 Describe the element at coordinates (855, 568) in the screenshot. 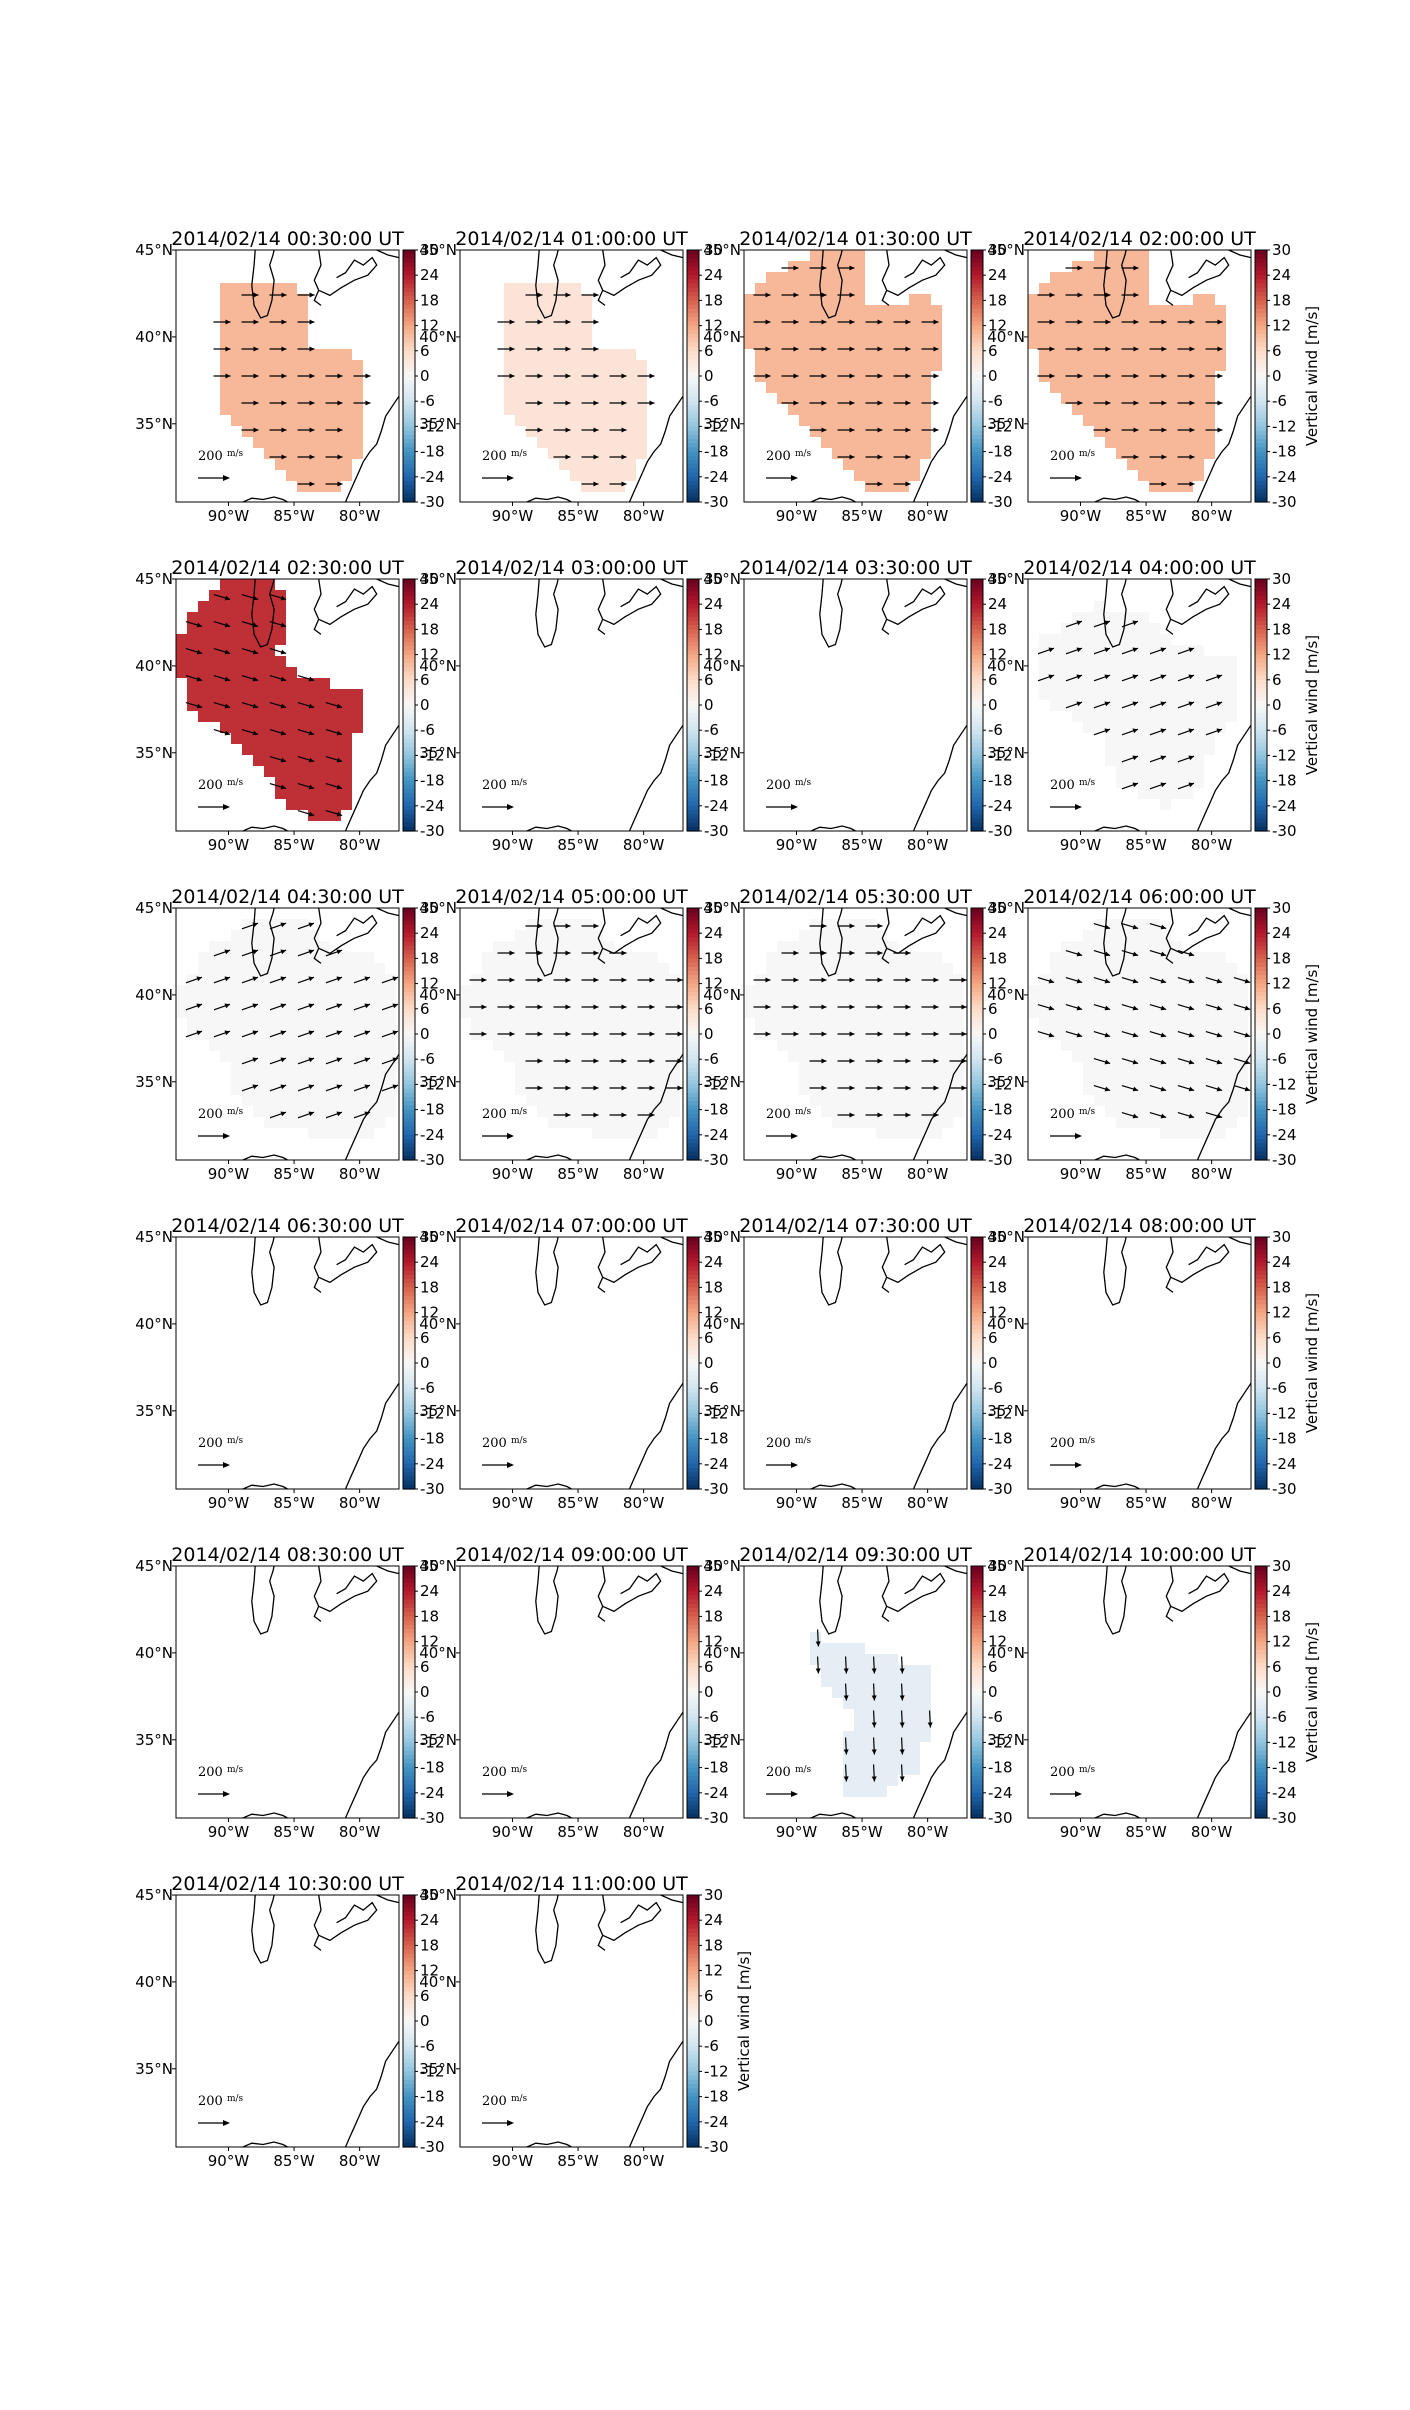

I see `panel-title: 2014/02/14 03:30:00 UT` at that location.